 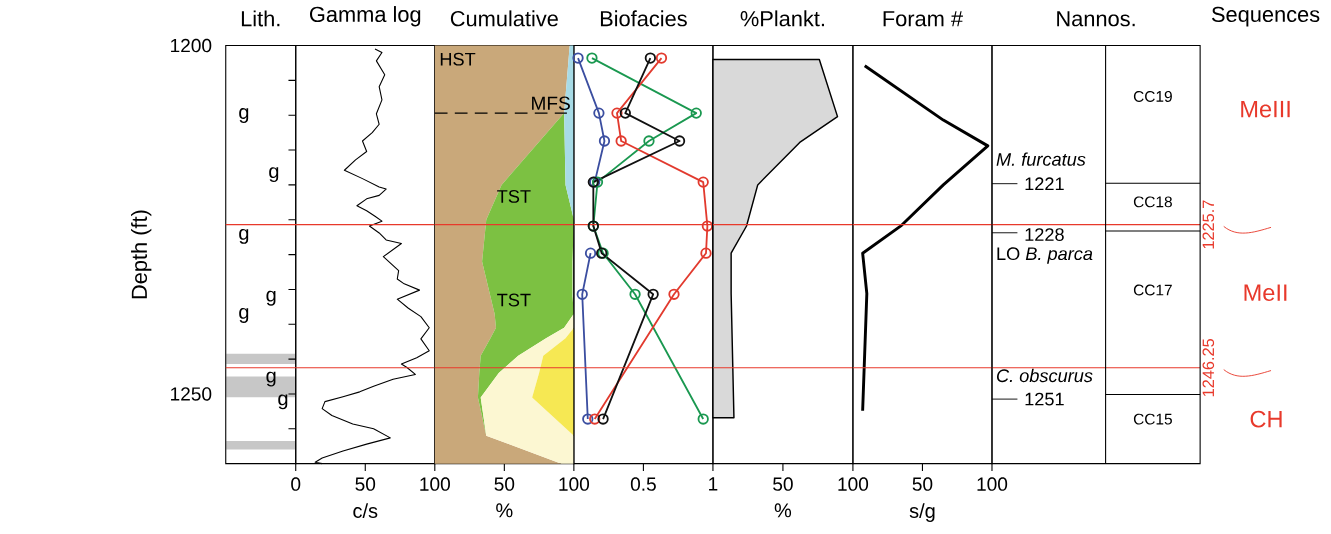 I want to click on text: C. obscurus, so click(x=1044, y=375).